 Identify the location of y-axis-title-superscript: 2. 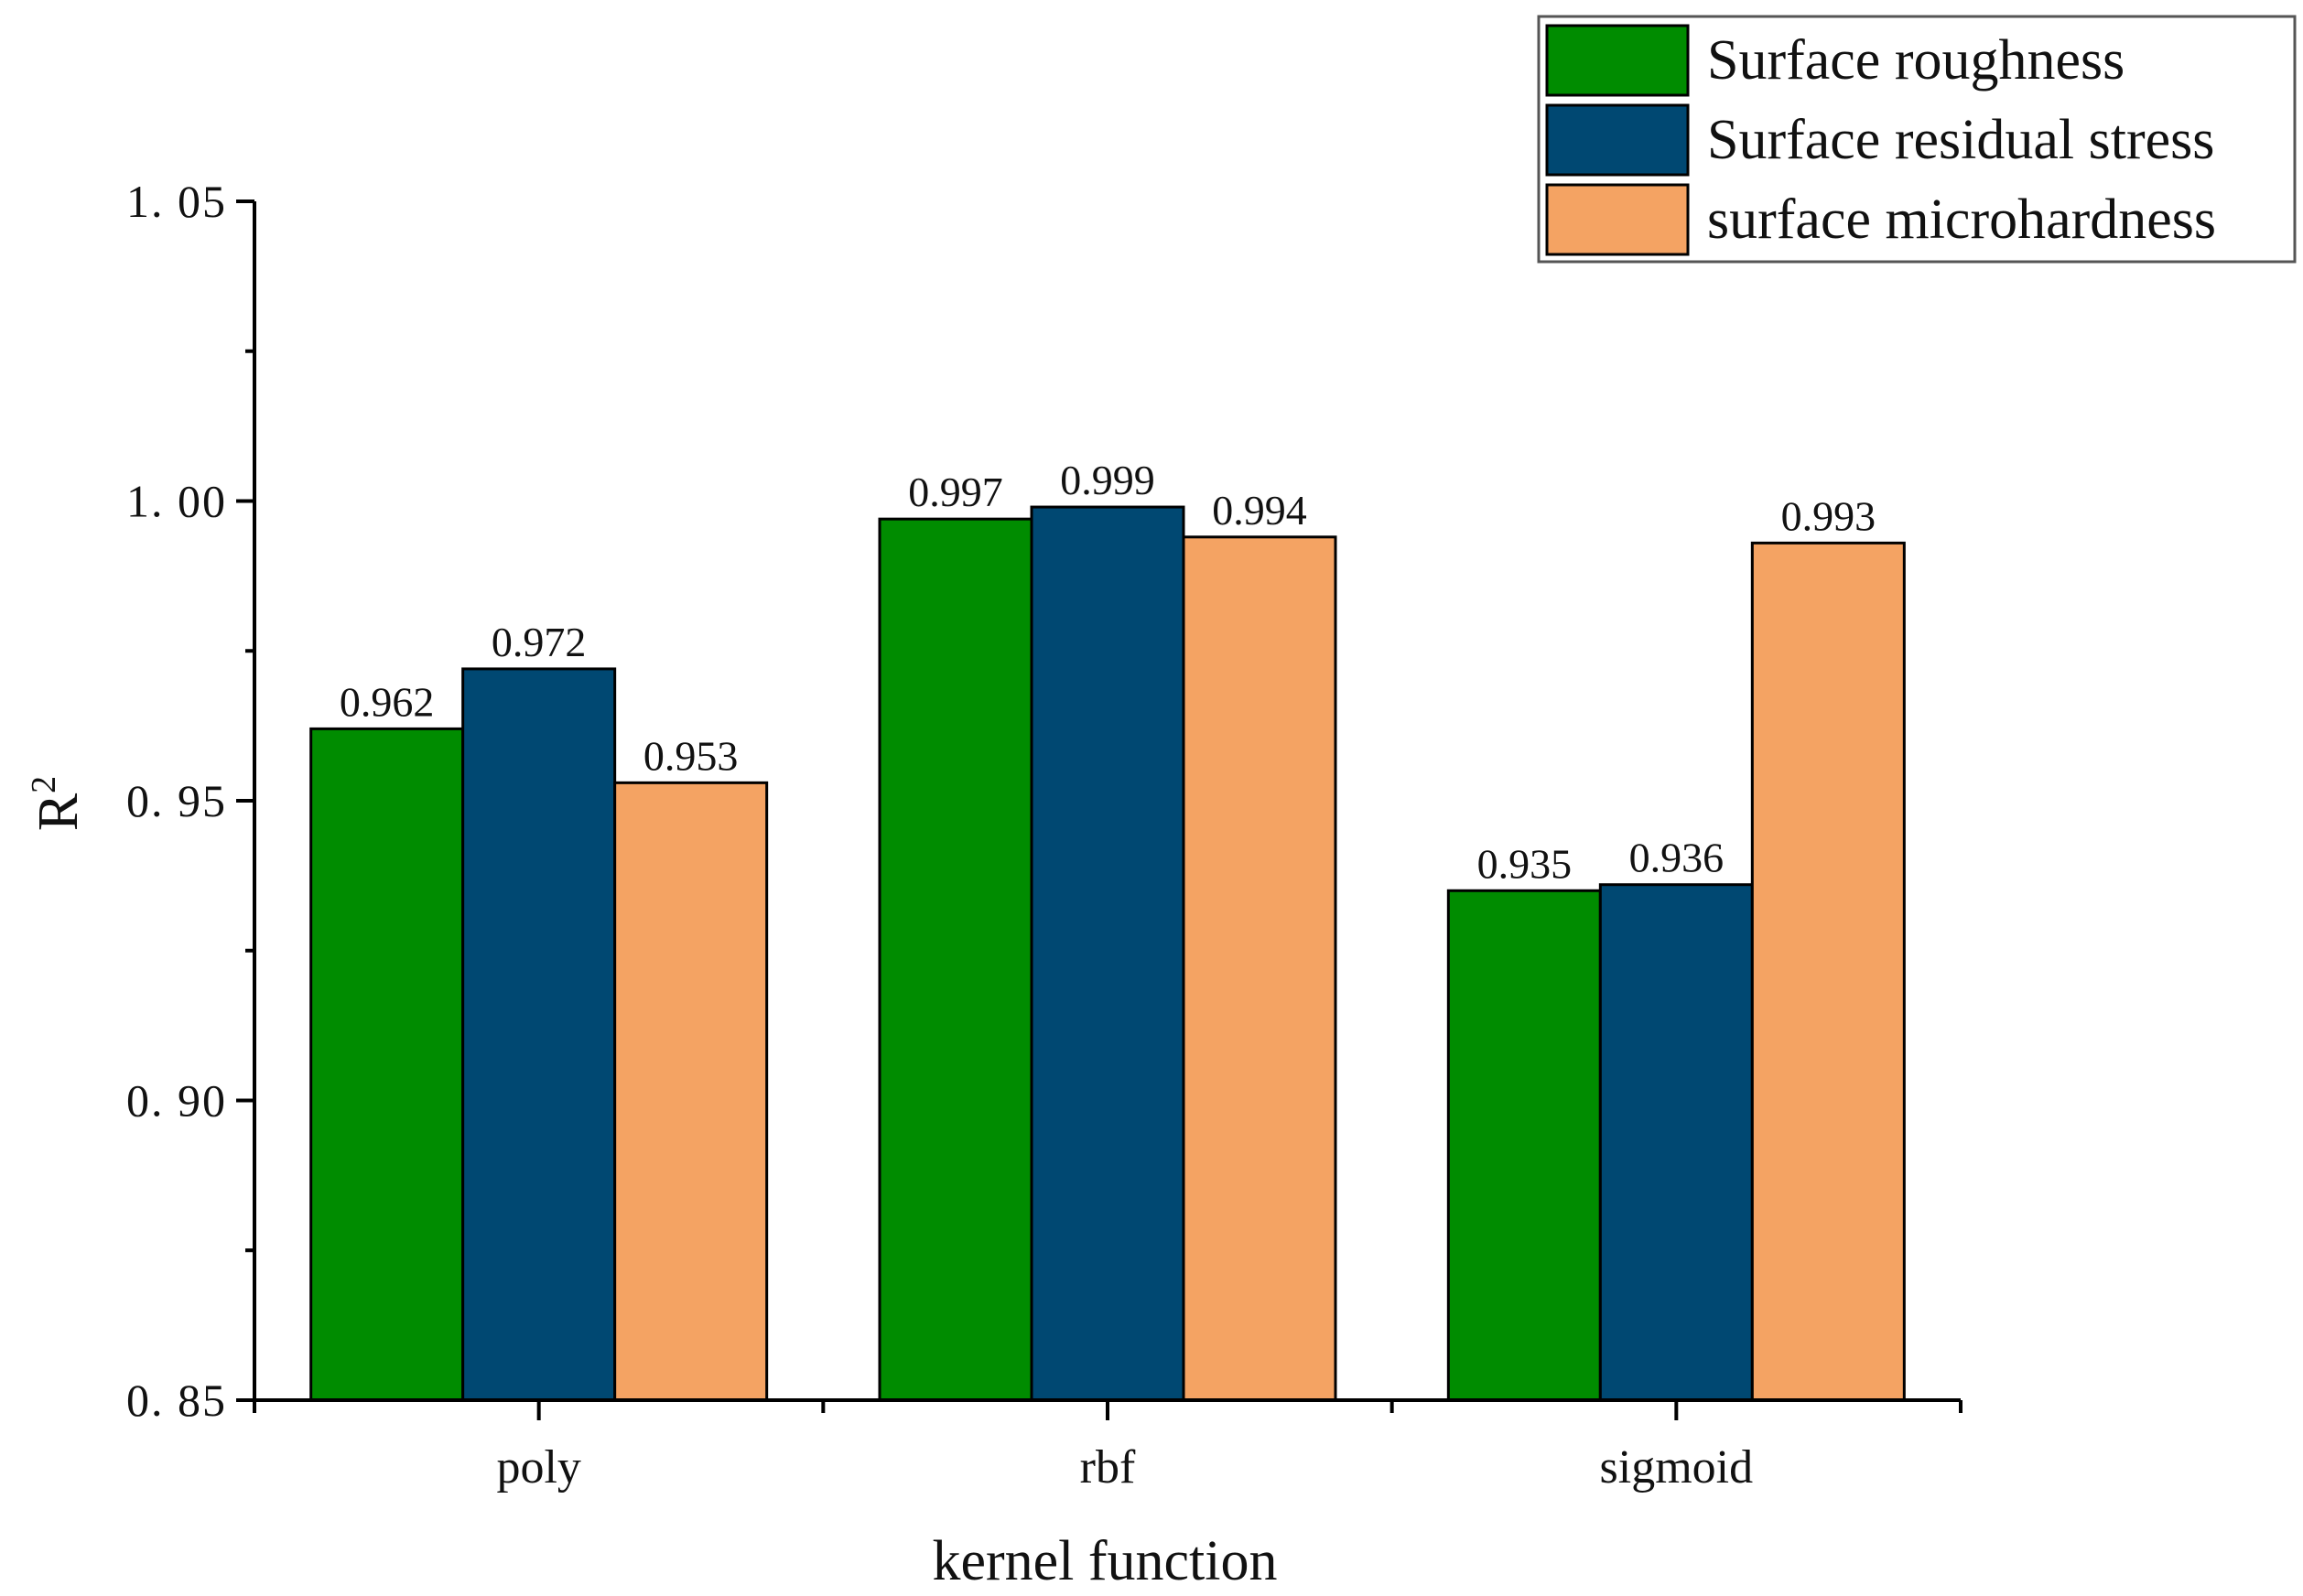
(44, 784).